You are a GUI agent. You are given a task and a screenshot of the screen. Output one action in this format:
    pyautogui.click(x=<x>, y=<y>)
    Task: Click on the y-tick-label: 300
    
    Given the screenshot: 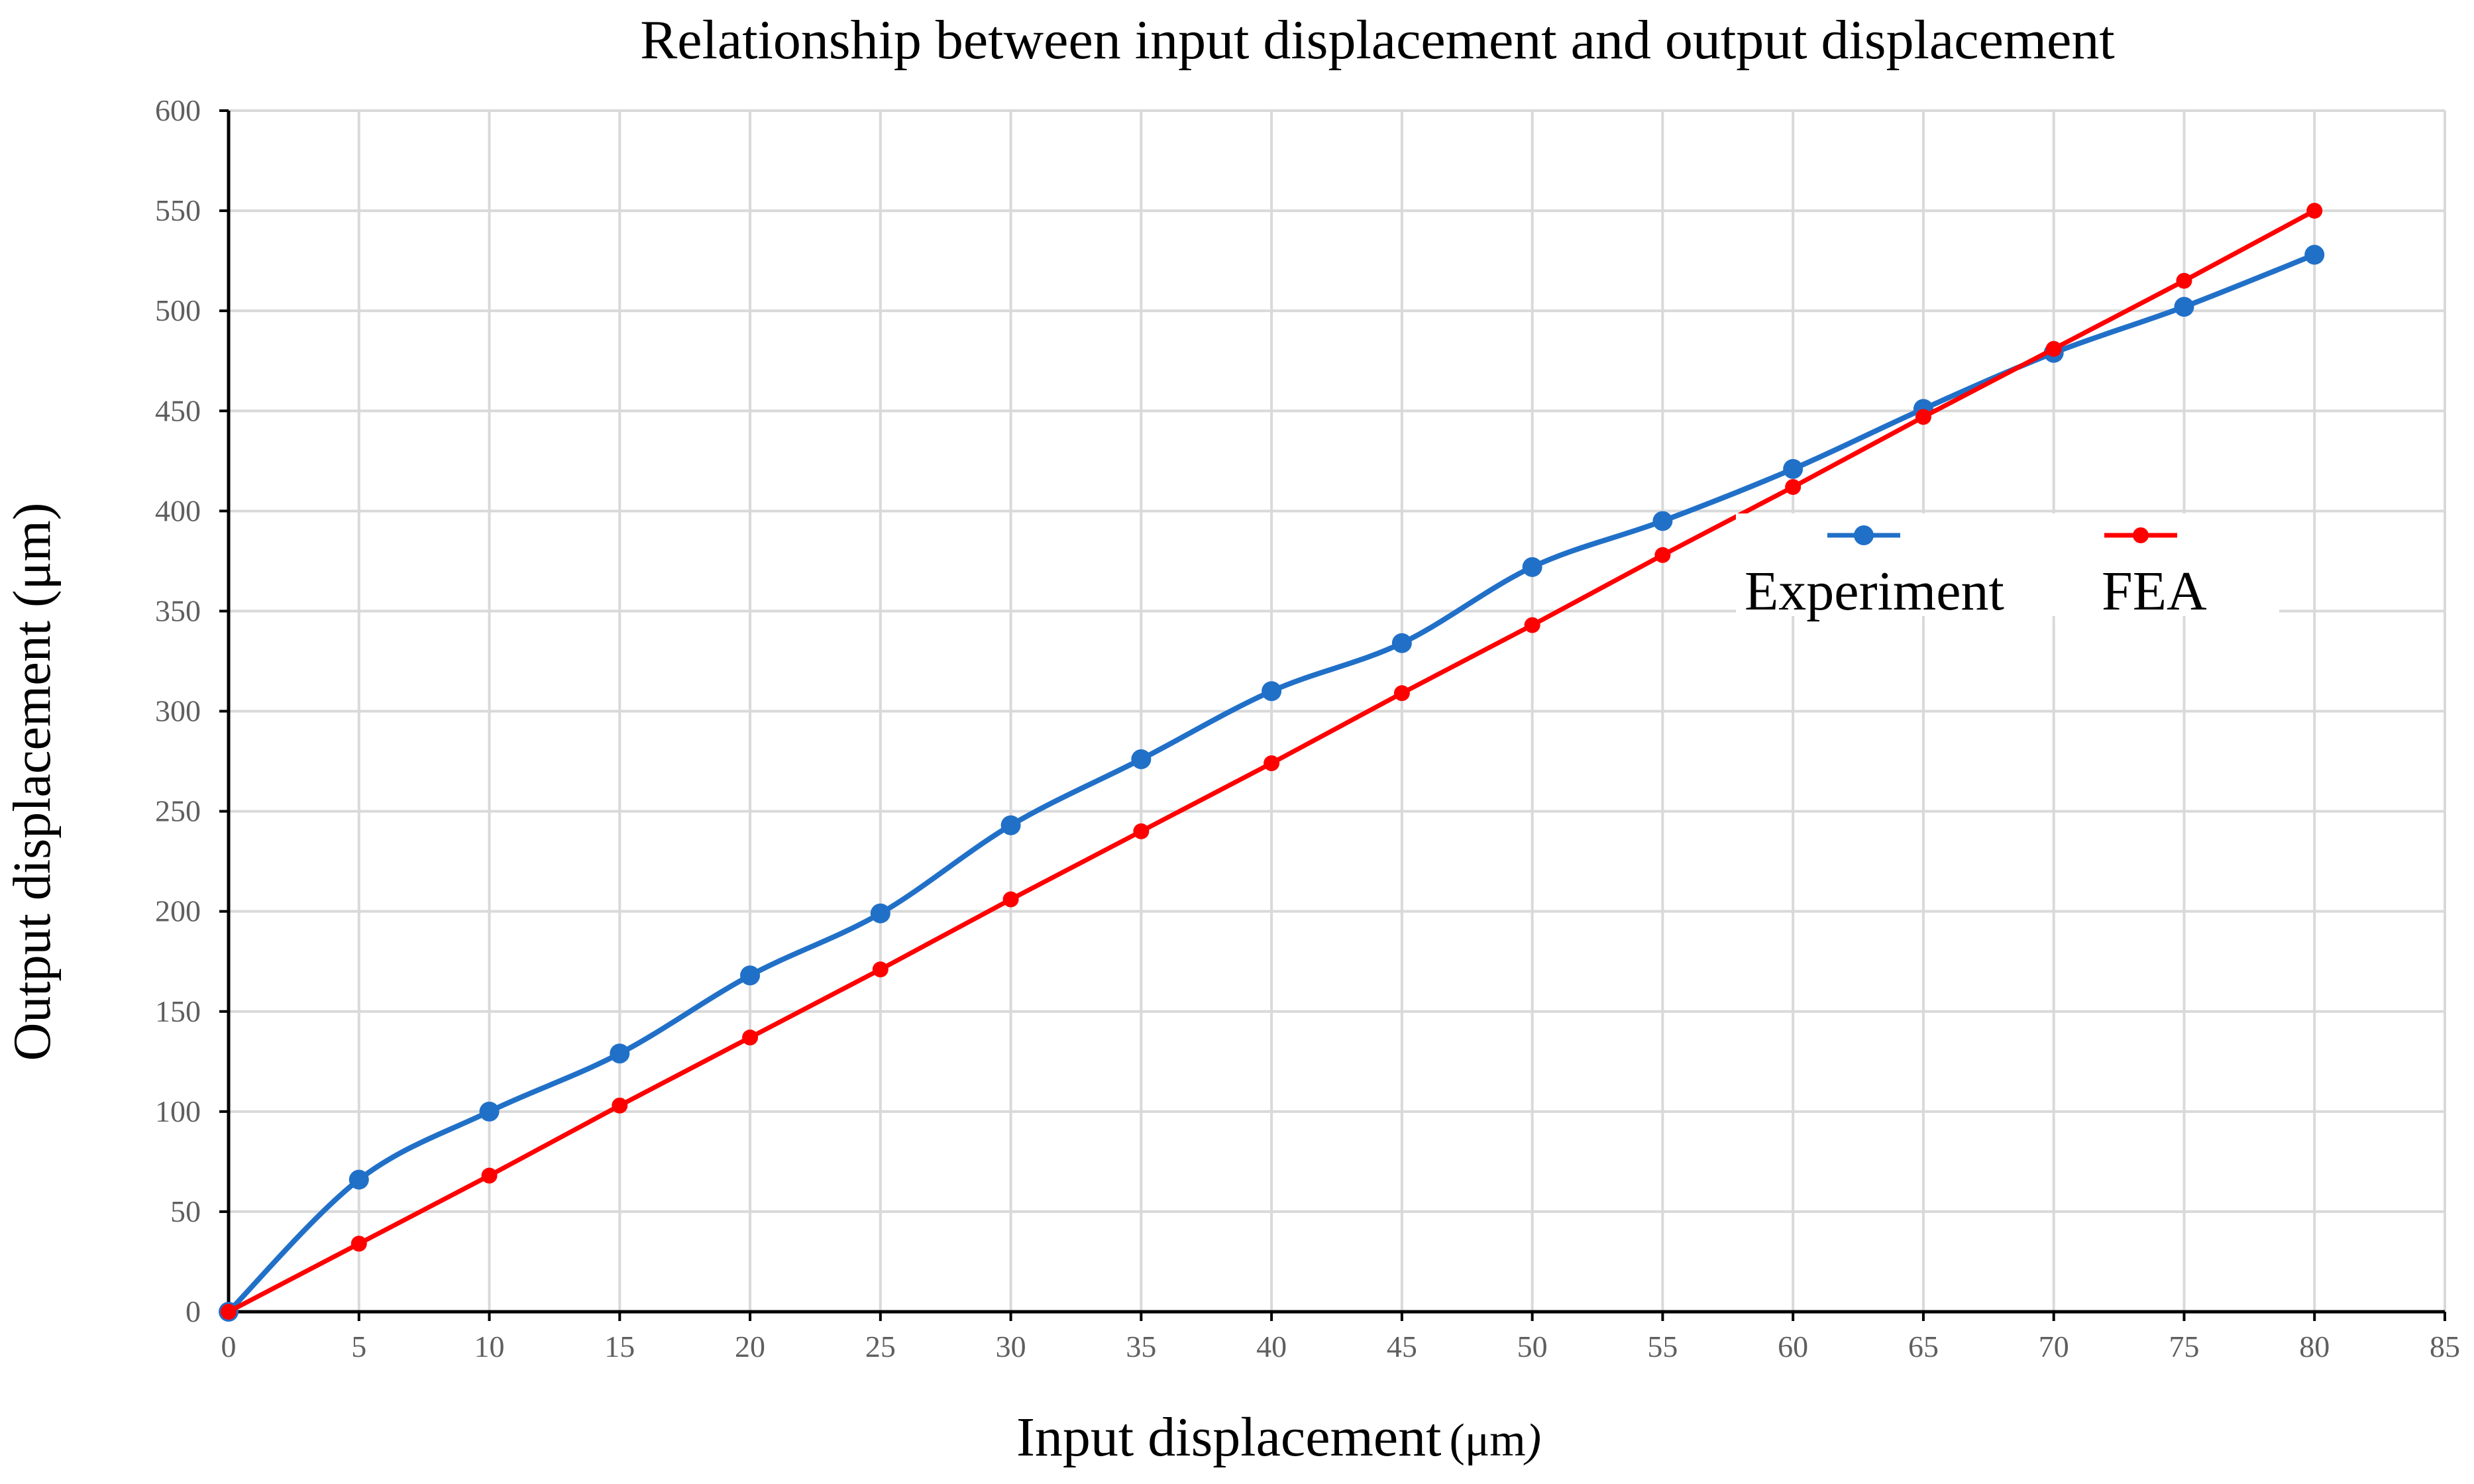 What is the action you would take?
    pyautogui.click(x=178, y=711)
    